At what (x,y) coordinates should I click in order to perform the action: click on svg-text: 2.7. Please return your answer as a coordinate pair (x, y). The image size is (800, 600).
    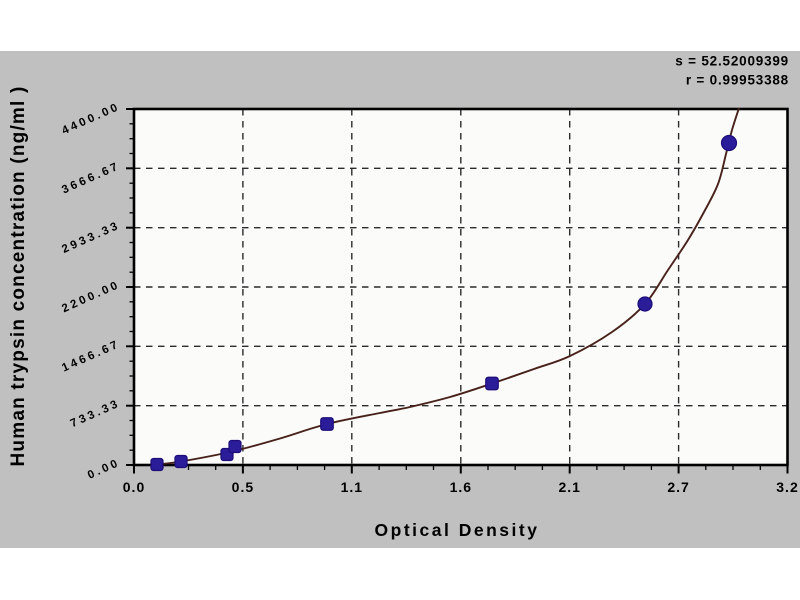
    Looking at the image, I should click on (678, 487).